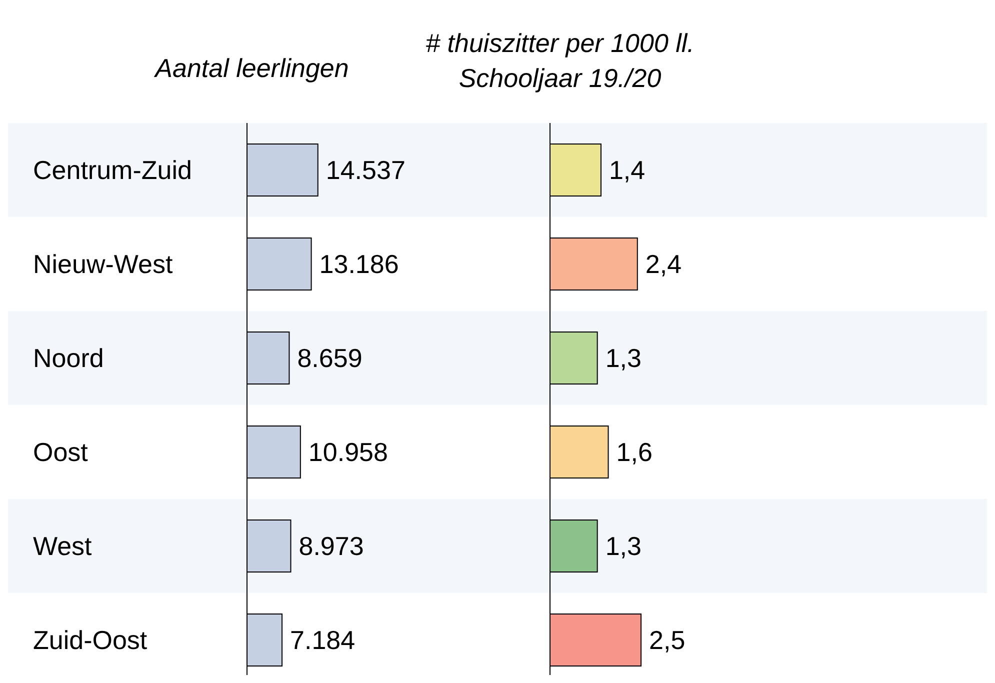  What do you see at coordinates (252, 68) in the screenshot?
I see `chart-title: Aantal leerlingen` at bounding box center [252, 68].